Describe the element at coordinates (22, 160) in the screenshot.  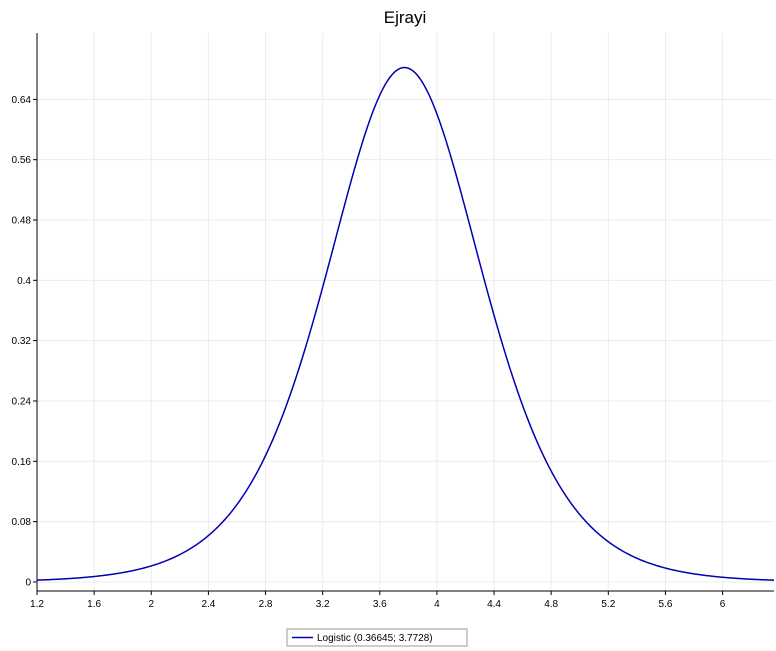
I see `y-tick-label: 0.56` at that location.